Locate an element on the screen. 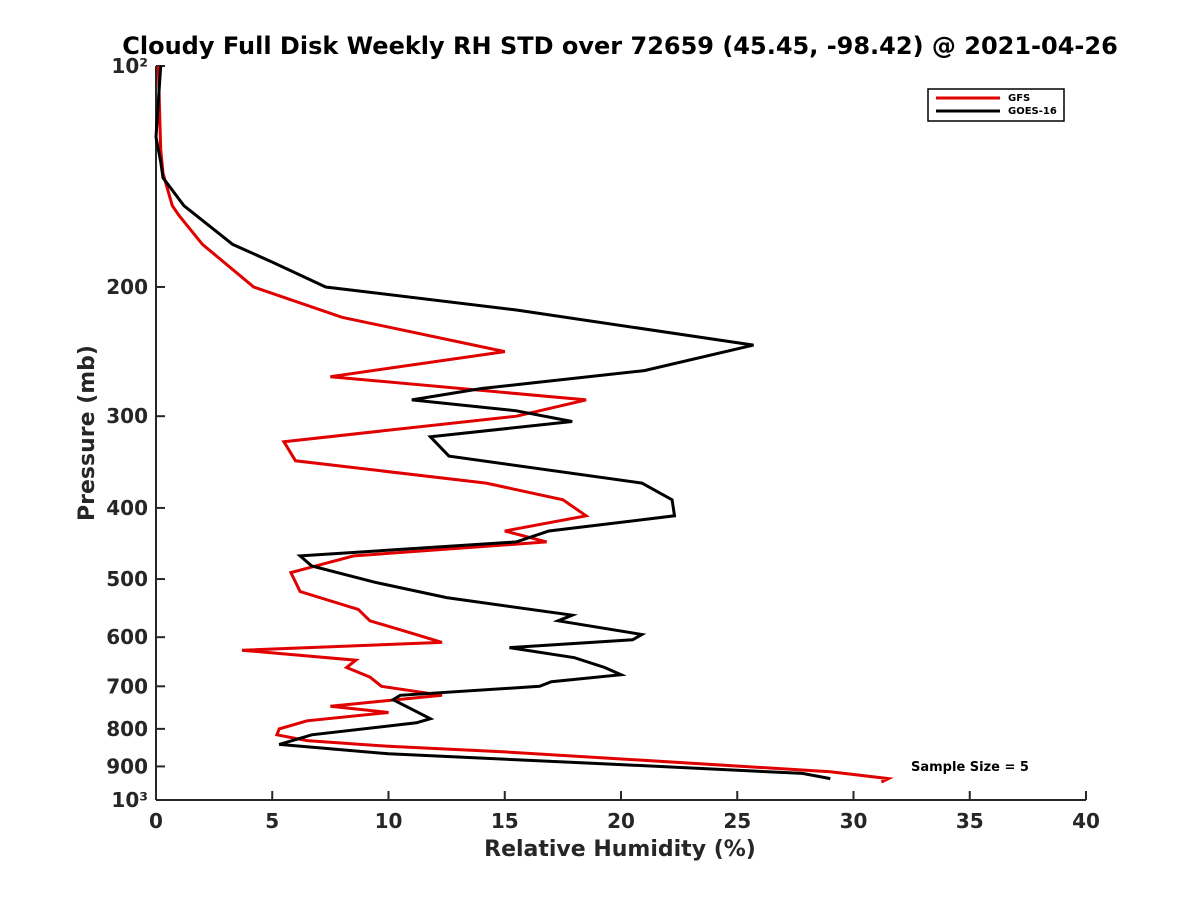 Image resolution: width=1200 pixels, height=900 pixels. y-tick-label: 10² is located at coordinates (129, 66).